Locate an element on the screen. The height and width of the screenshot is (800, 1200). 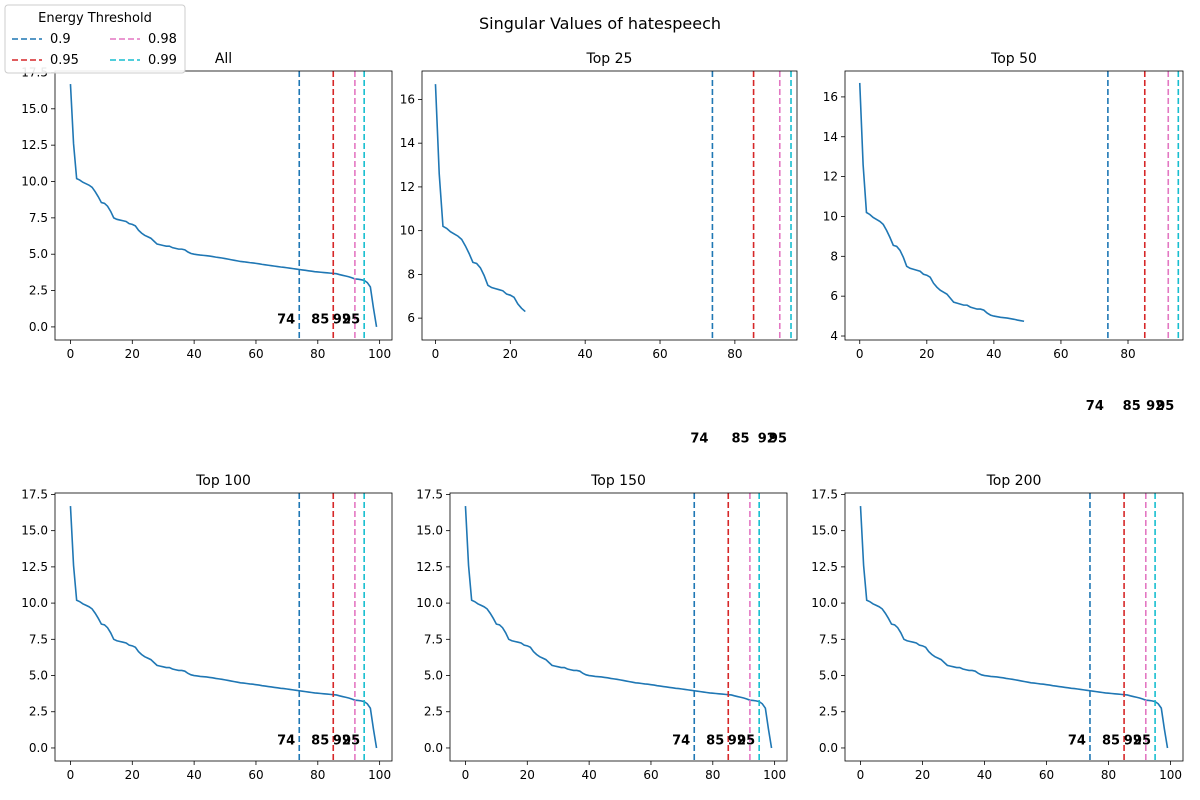
legend-title: Energy Threshold is located at coordinates (95, 18).